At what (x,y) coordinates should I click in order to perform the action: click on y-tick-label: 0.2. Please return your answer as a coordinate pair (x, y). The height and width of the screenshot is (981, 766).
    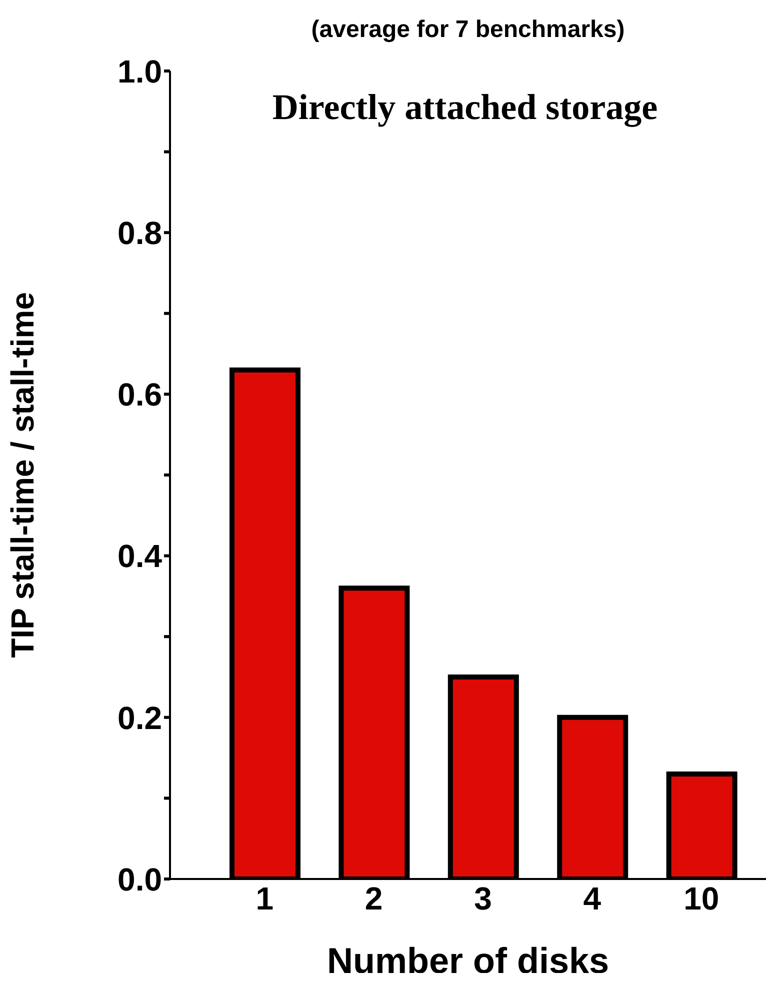
    Looking at the image, I should click on (140, 718).